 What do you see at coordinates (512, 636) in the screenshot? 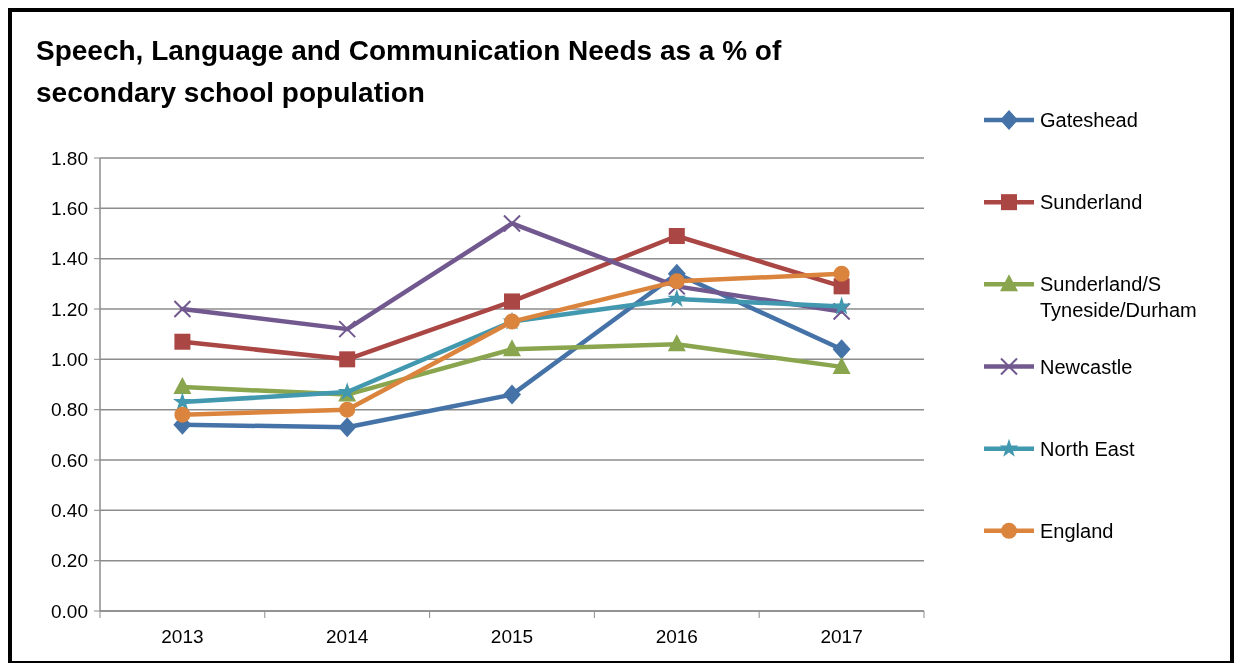
I see `x-tick-label: 2015` at bounding box center [512, 636].